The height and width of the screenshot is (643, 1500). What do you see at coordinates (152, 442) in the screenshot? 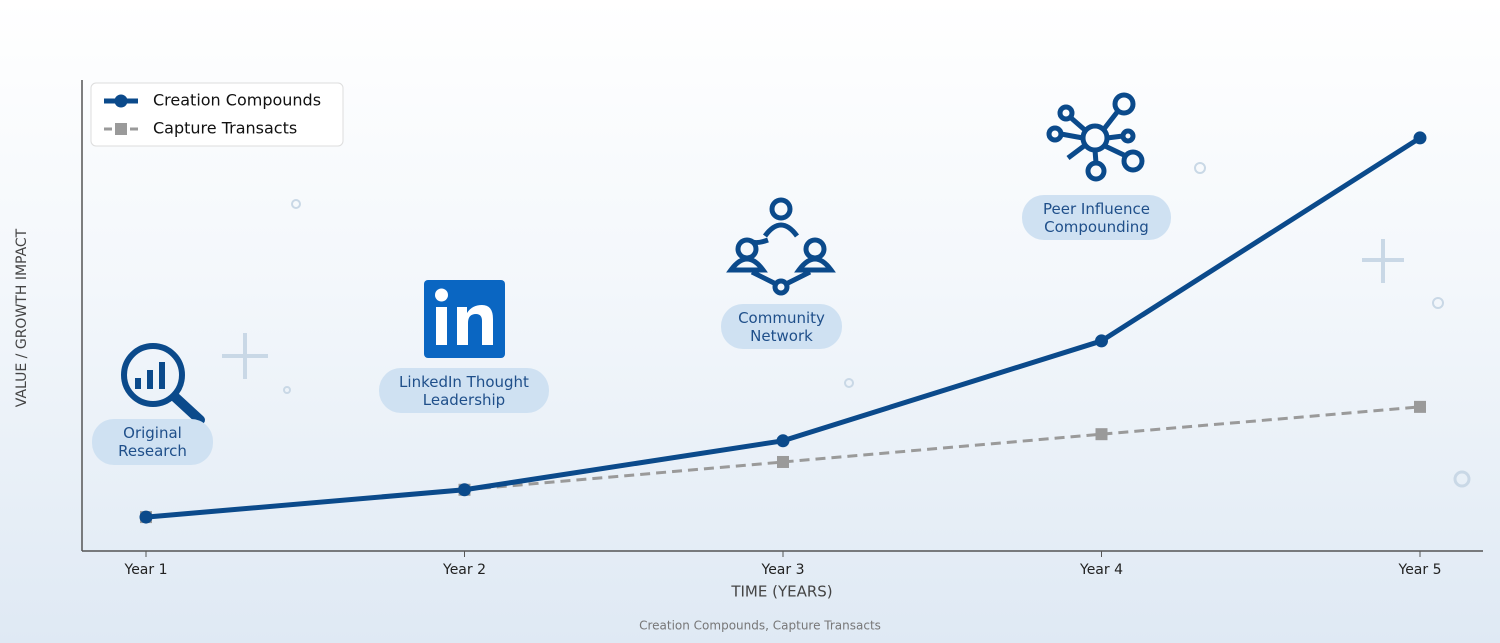
I see `annotation: Original Research` at bounding box center [152, 442].